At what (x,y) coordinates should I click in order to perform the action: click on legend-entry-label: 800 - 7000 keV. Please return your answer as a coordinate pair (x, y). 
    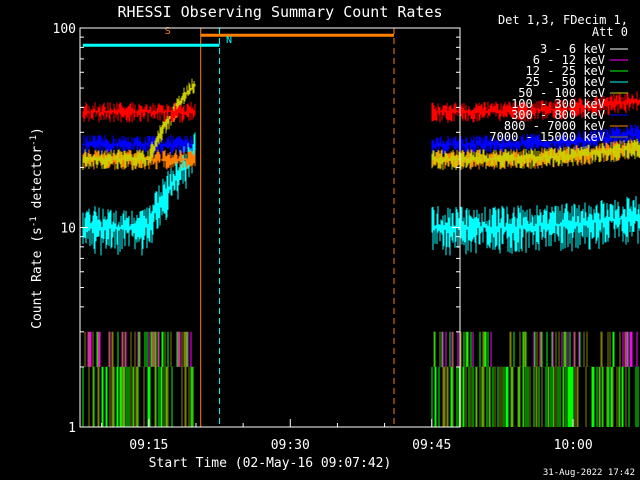
    Looking at the image, I should click on (554, 126).